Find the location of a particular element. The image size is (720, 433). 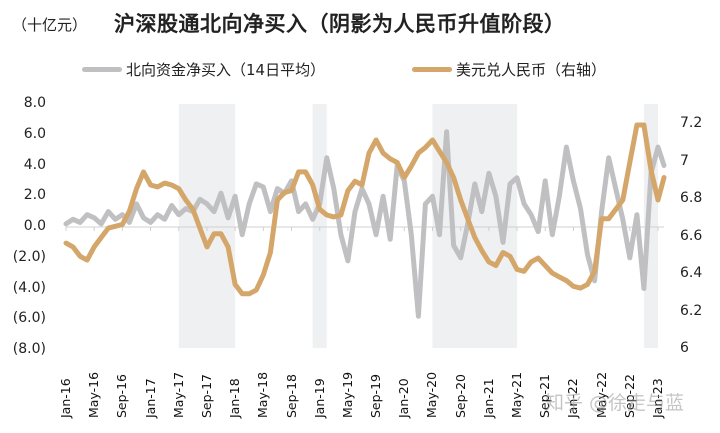

legend-label-usdcny: 美元兑人民币（右轴） is located at coordinates (531, 70).